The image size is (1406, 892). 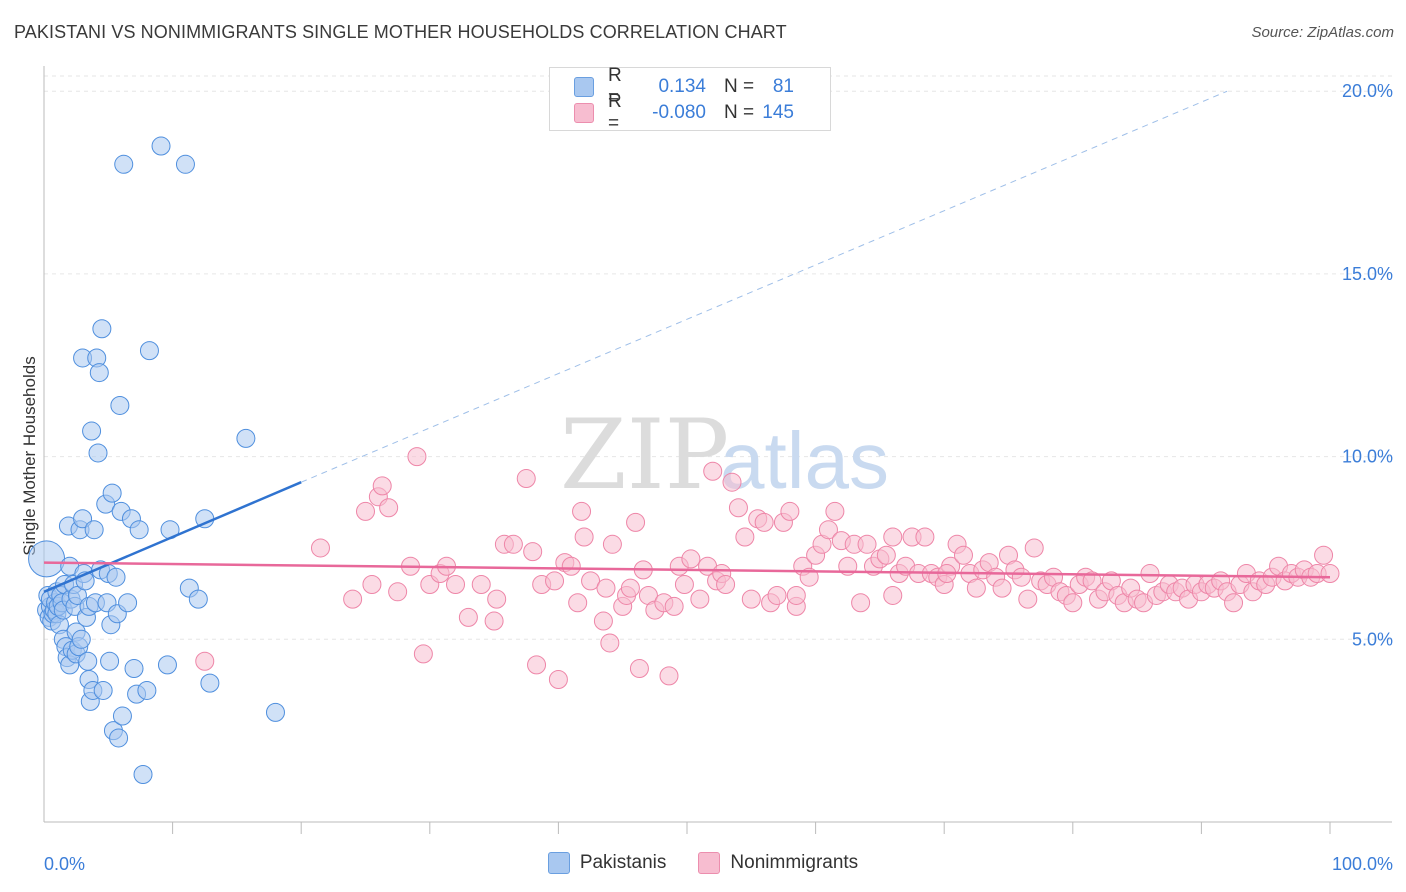 I want to click on legend-r-label: R =, so click(x=615, y=86).